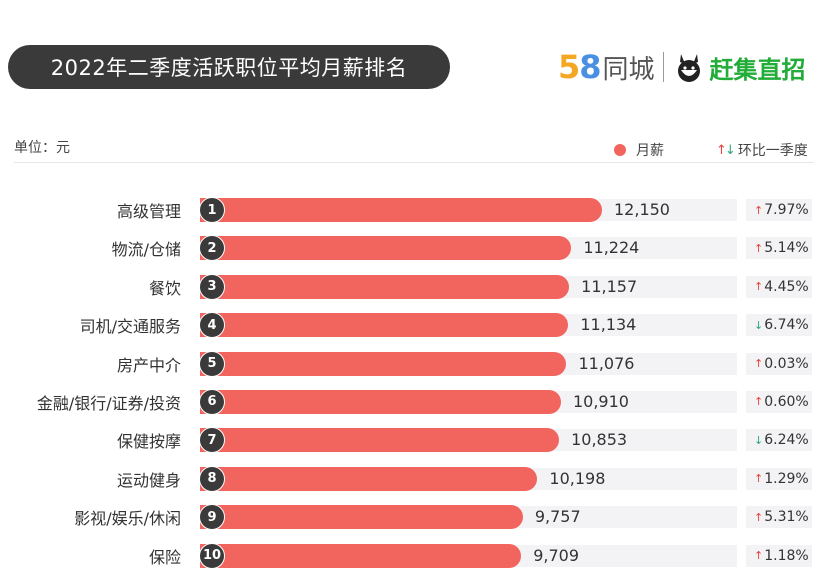 The width and height of the screenshot is (825, 578). Describe the element at coordinates (650, 151) in the screenshot. I see `legend-salary-label: 月薪` at that location.